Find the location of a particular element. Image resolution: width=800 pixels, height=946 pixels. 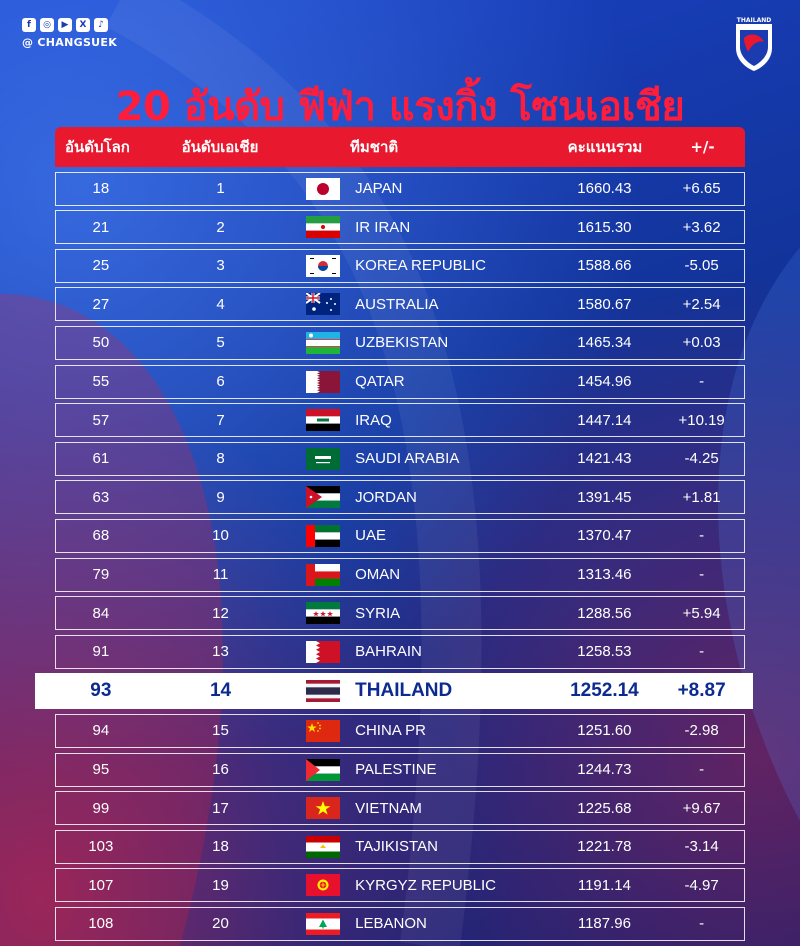

points-cell: 1391.45 is located at coordinates (604, 497).